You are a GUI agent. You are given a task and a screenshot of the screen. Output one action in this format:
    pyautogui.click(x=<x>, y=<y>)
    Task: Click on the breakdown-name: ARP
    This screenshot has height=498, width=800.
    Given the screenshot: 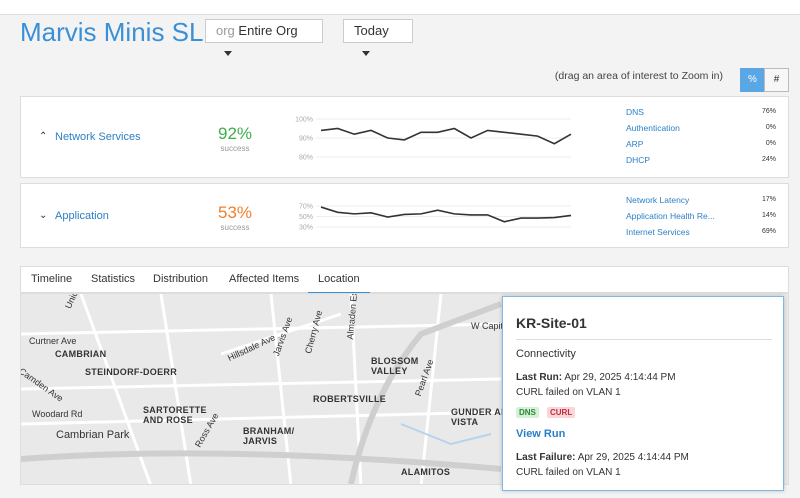 What is the action you would take?
    pyautogui.click(x=635, y=144)
    